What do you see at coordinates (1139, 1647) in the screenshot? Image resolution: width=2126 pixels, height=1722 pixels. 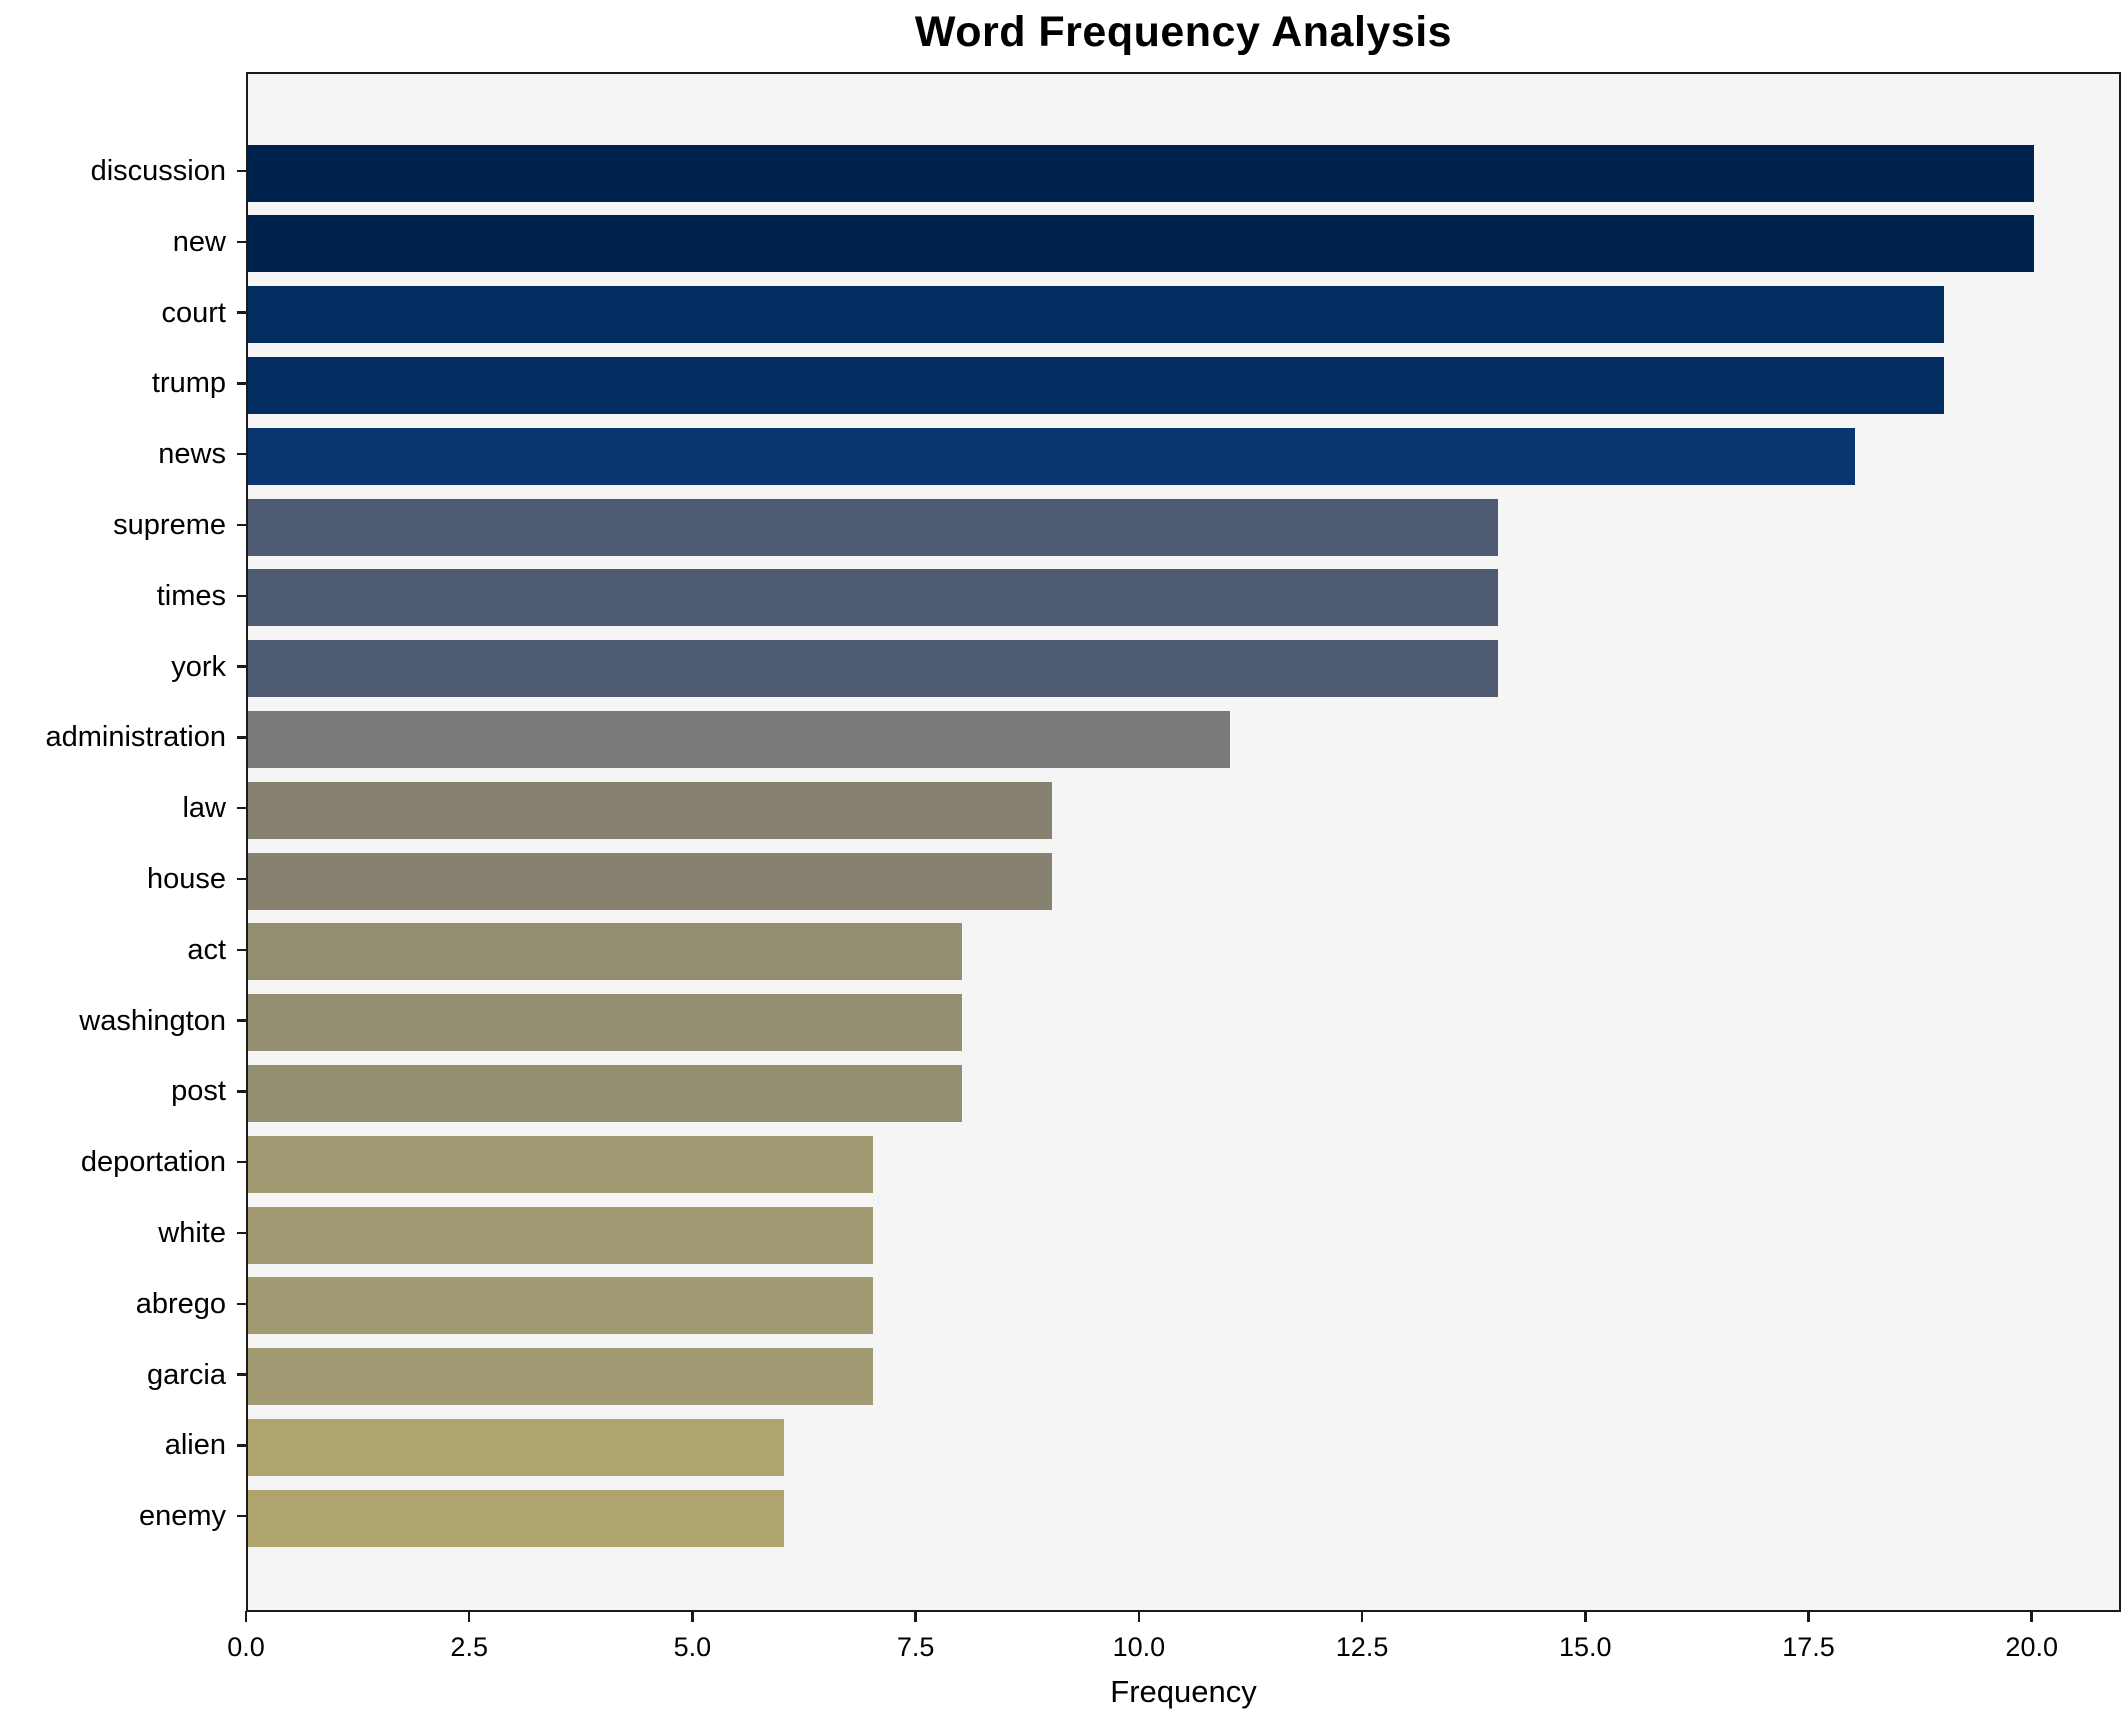 I see `x-tick-label-10.0: 10.0` at bounding box center [1139, 1647].